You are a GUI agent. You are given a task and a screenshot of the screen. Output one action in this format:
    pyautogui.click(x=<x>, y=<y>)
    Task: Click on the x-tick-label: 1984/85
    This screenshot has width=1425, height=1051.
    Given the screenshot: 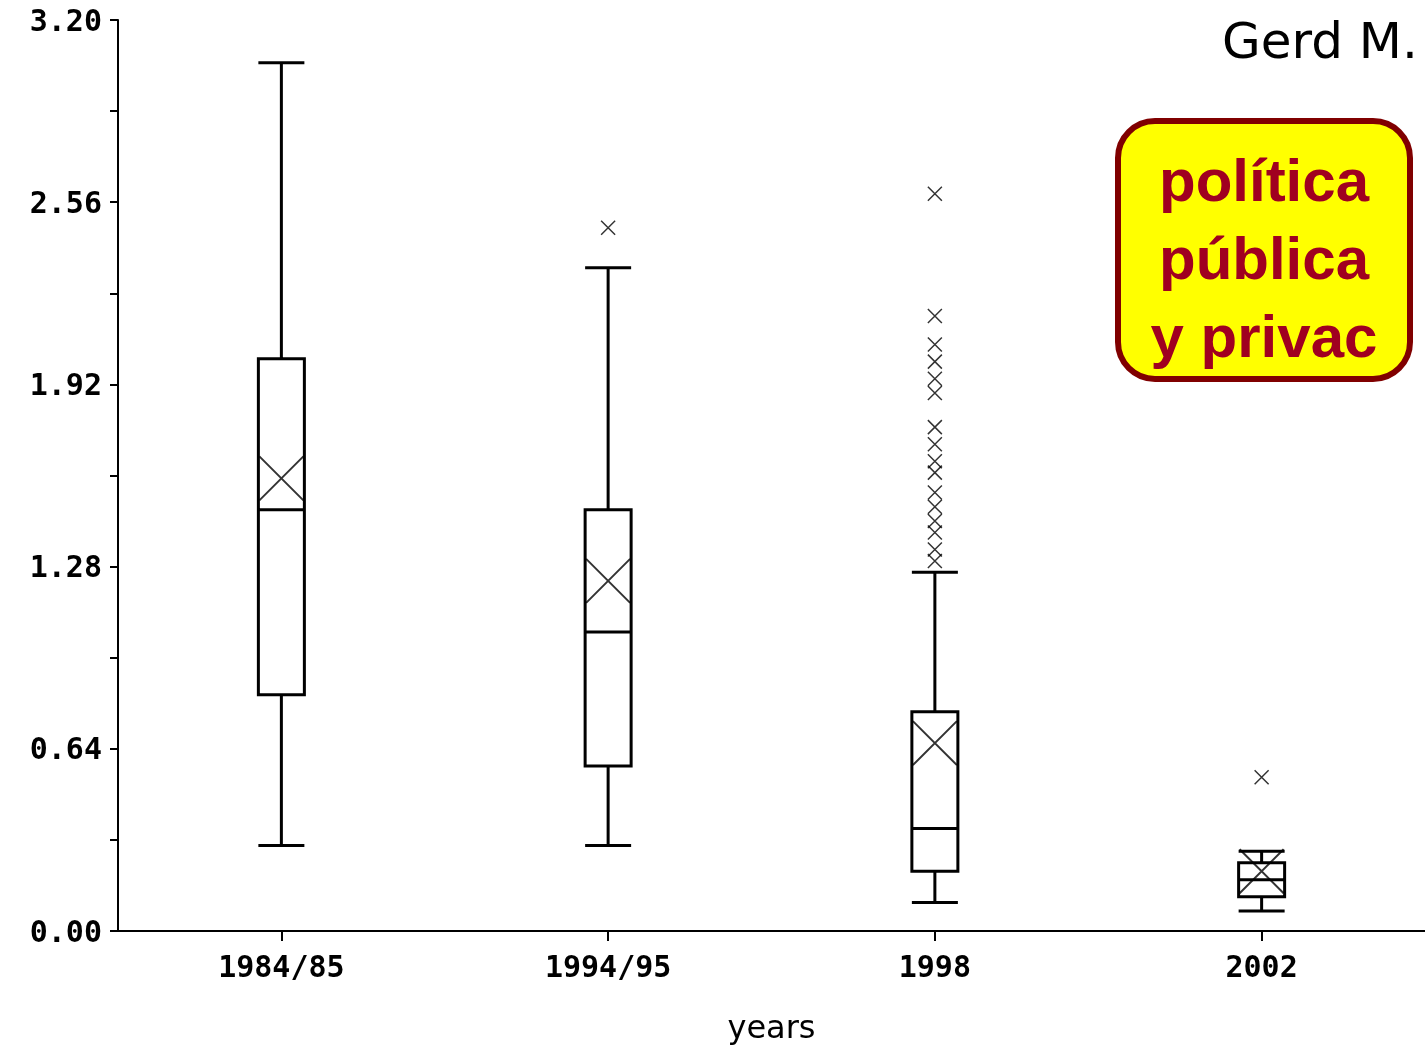 What is the action you would take?
    pyautogui.click(x=281, y=966)
    